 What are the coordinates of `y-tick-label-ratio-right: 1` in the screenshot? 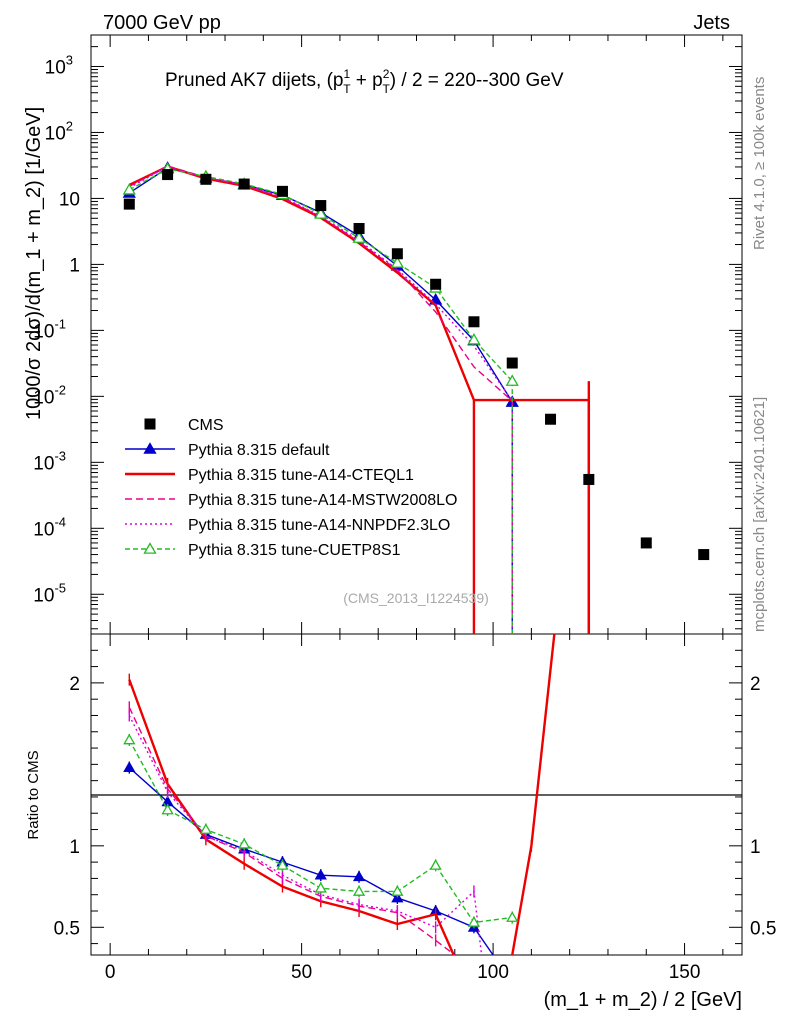 It's located at (755, 847).